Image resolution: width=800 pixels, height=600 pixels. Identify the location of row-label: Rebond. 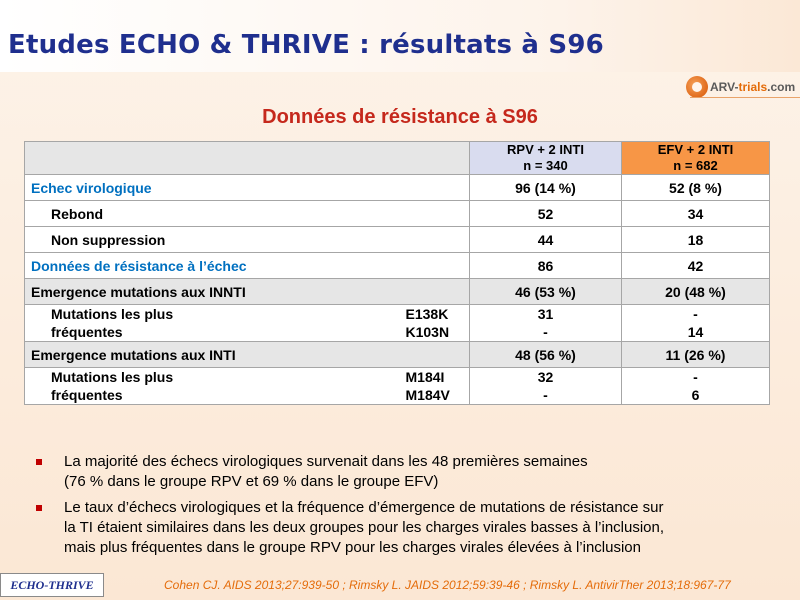
(247, 213).